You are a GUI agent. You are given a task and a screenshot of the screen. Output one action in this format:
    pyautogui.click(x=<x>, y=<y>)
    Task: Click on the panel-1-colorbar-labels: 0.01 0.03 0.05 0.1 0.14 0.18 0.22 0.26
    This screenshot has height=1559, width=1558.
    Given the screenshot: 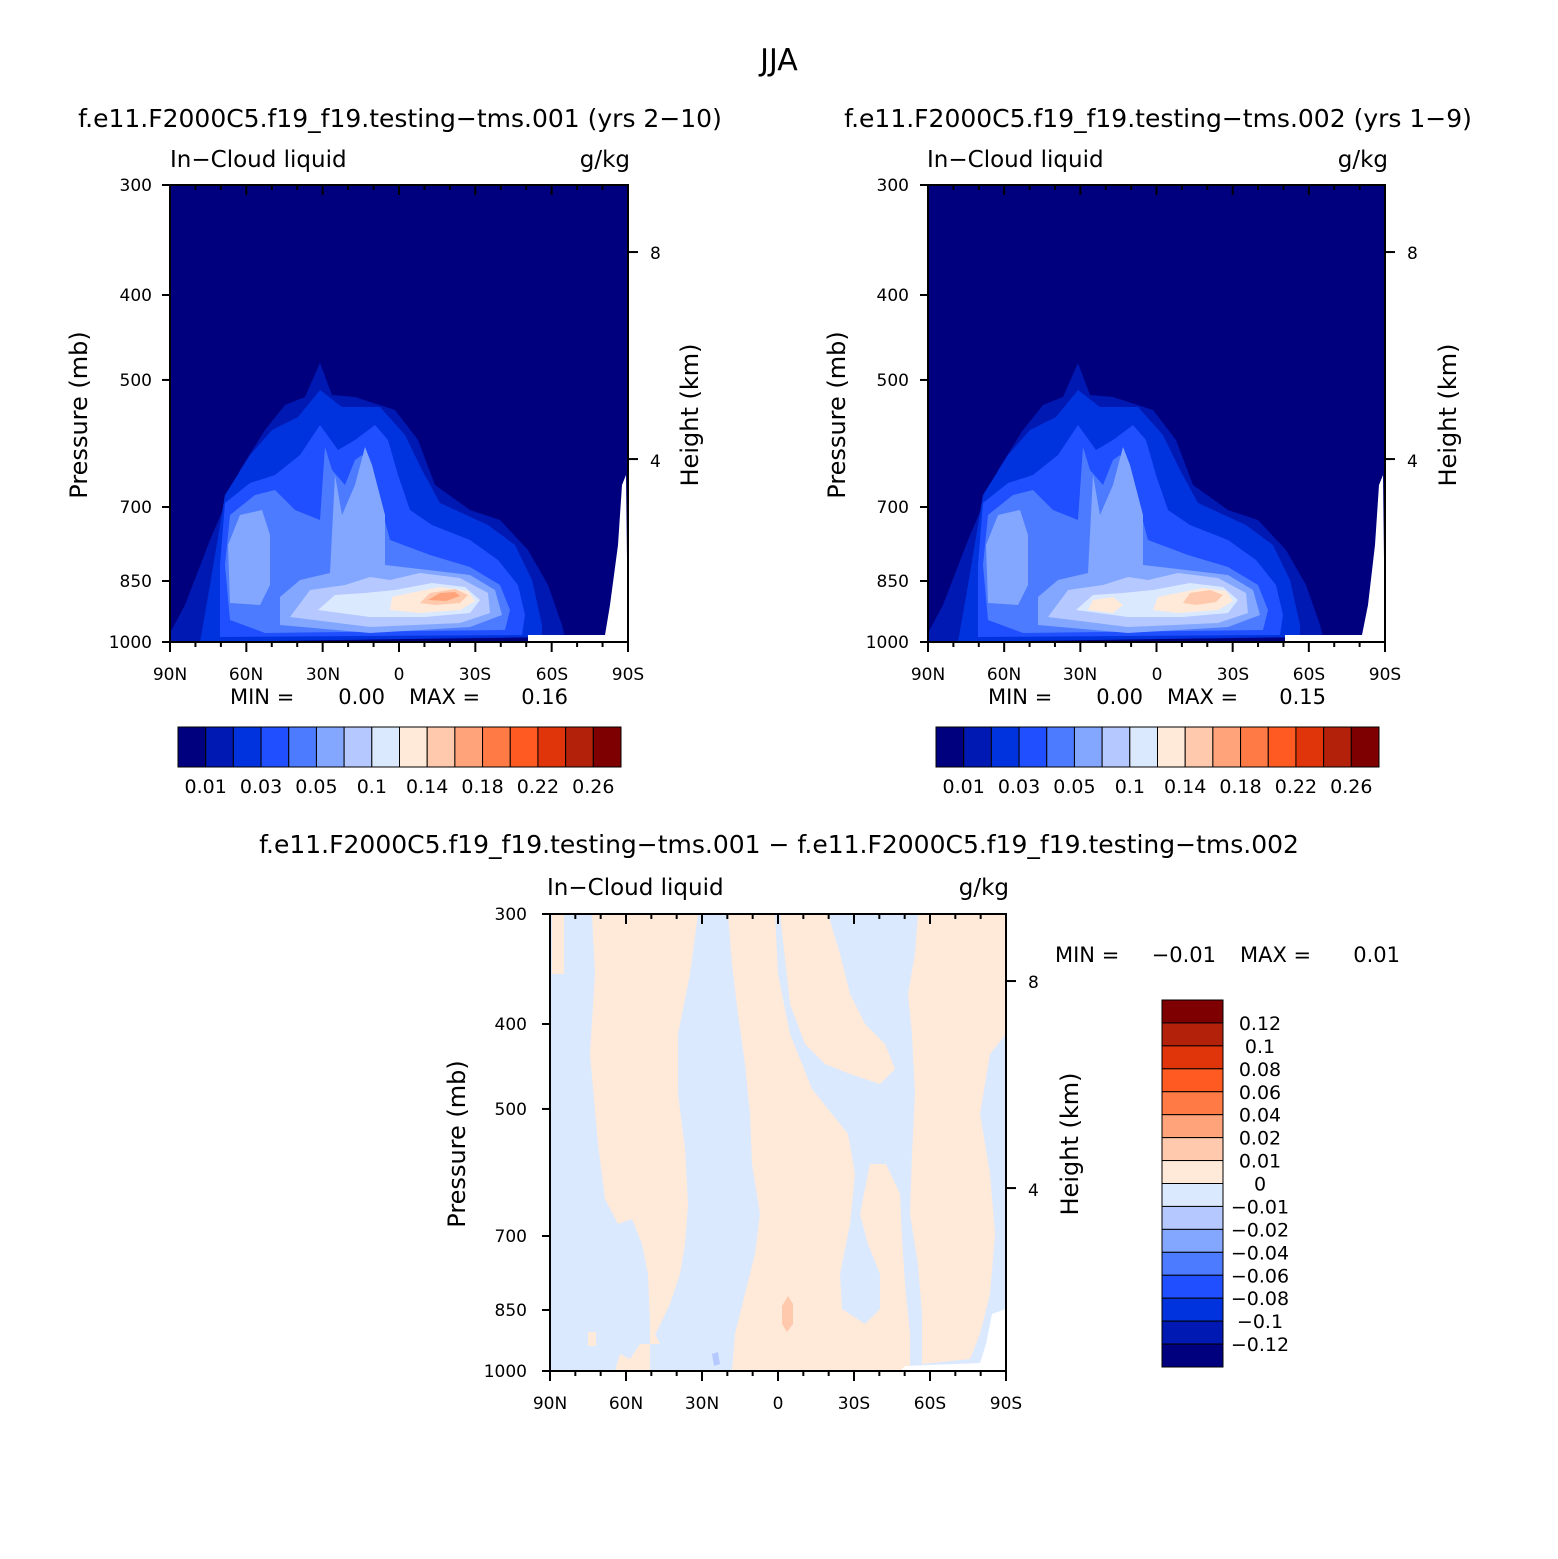 What is the action you would take?
    pyautogui.click(x=400, y=787)
    